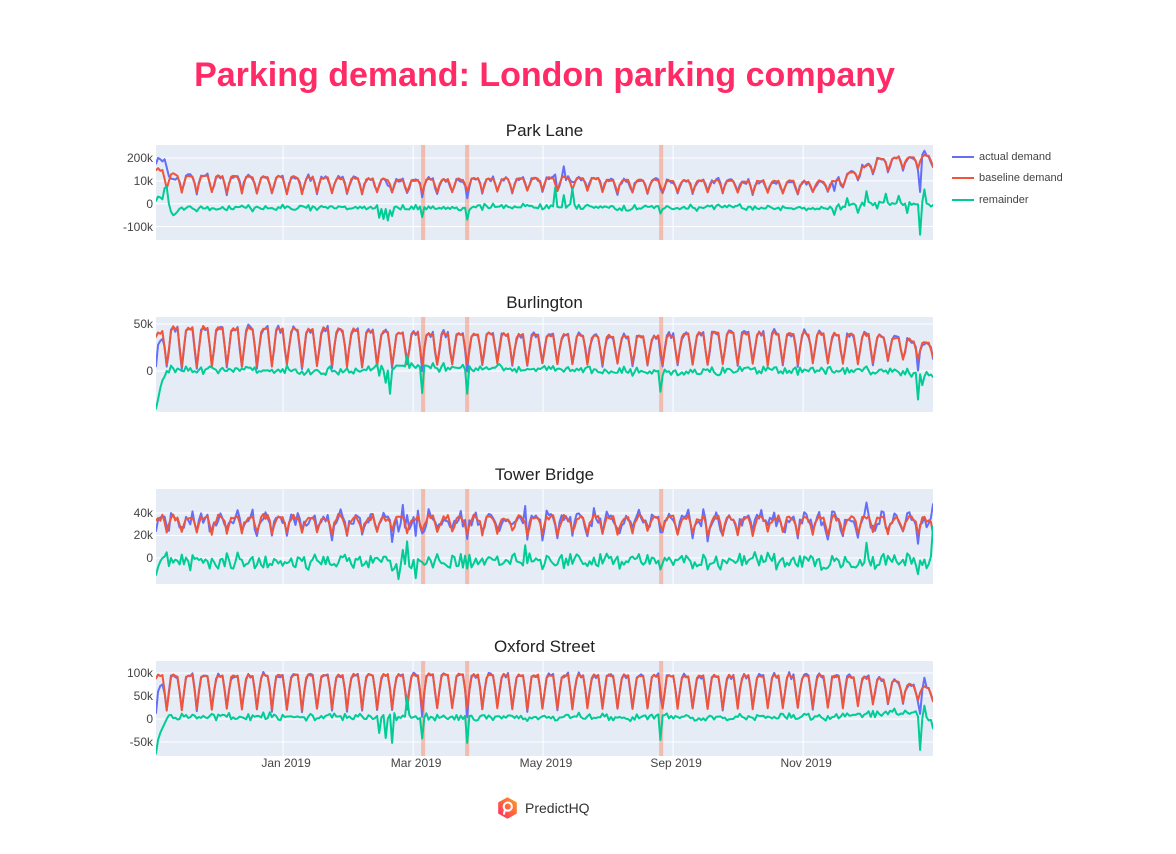 This screenshot has width=1176, height=854. What do you see at coordinates (588, 764) in the screenshot?
I see `x-axis-ticks: Jan 2019 Mar 2019 May 2019 Sep 2019 Nov 2019` at bounding box center [588, 764].